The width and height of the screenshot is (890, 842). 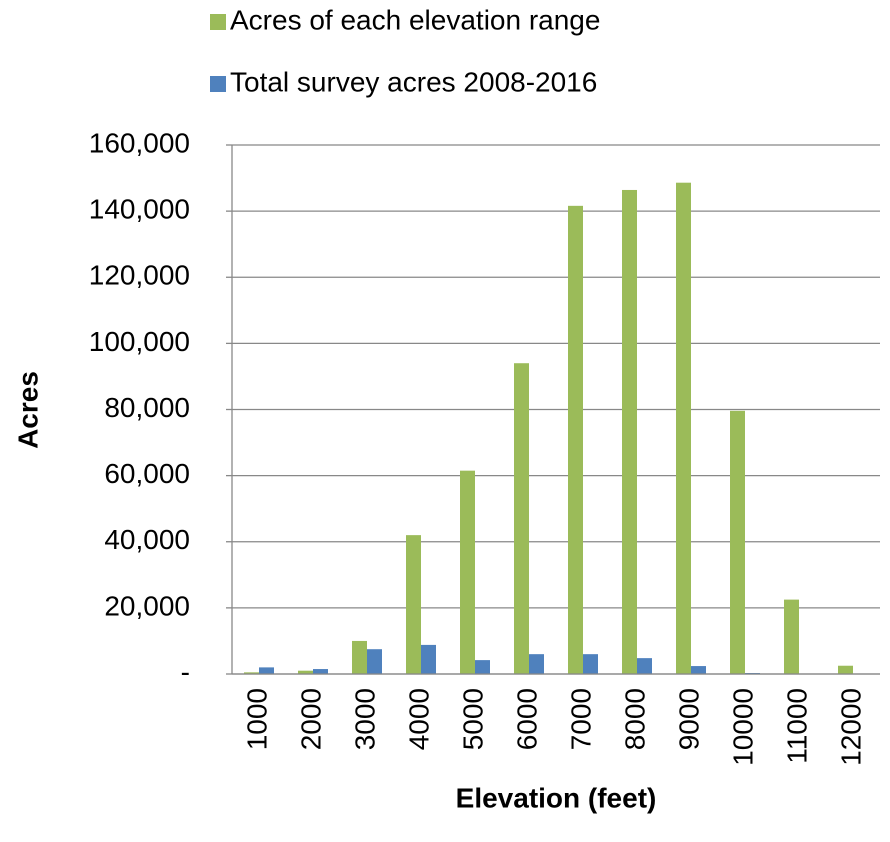 I want to click on legend-label: Acres of each elevation range, so click(x=415, y=19).